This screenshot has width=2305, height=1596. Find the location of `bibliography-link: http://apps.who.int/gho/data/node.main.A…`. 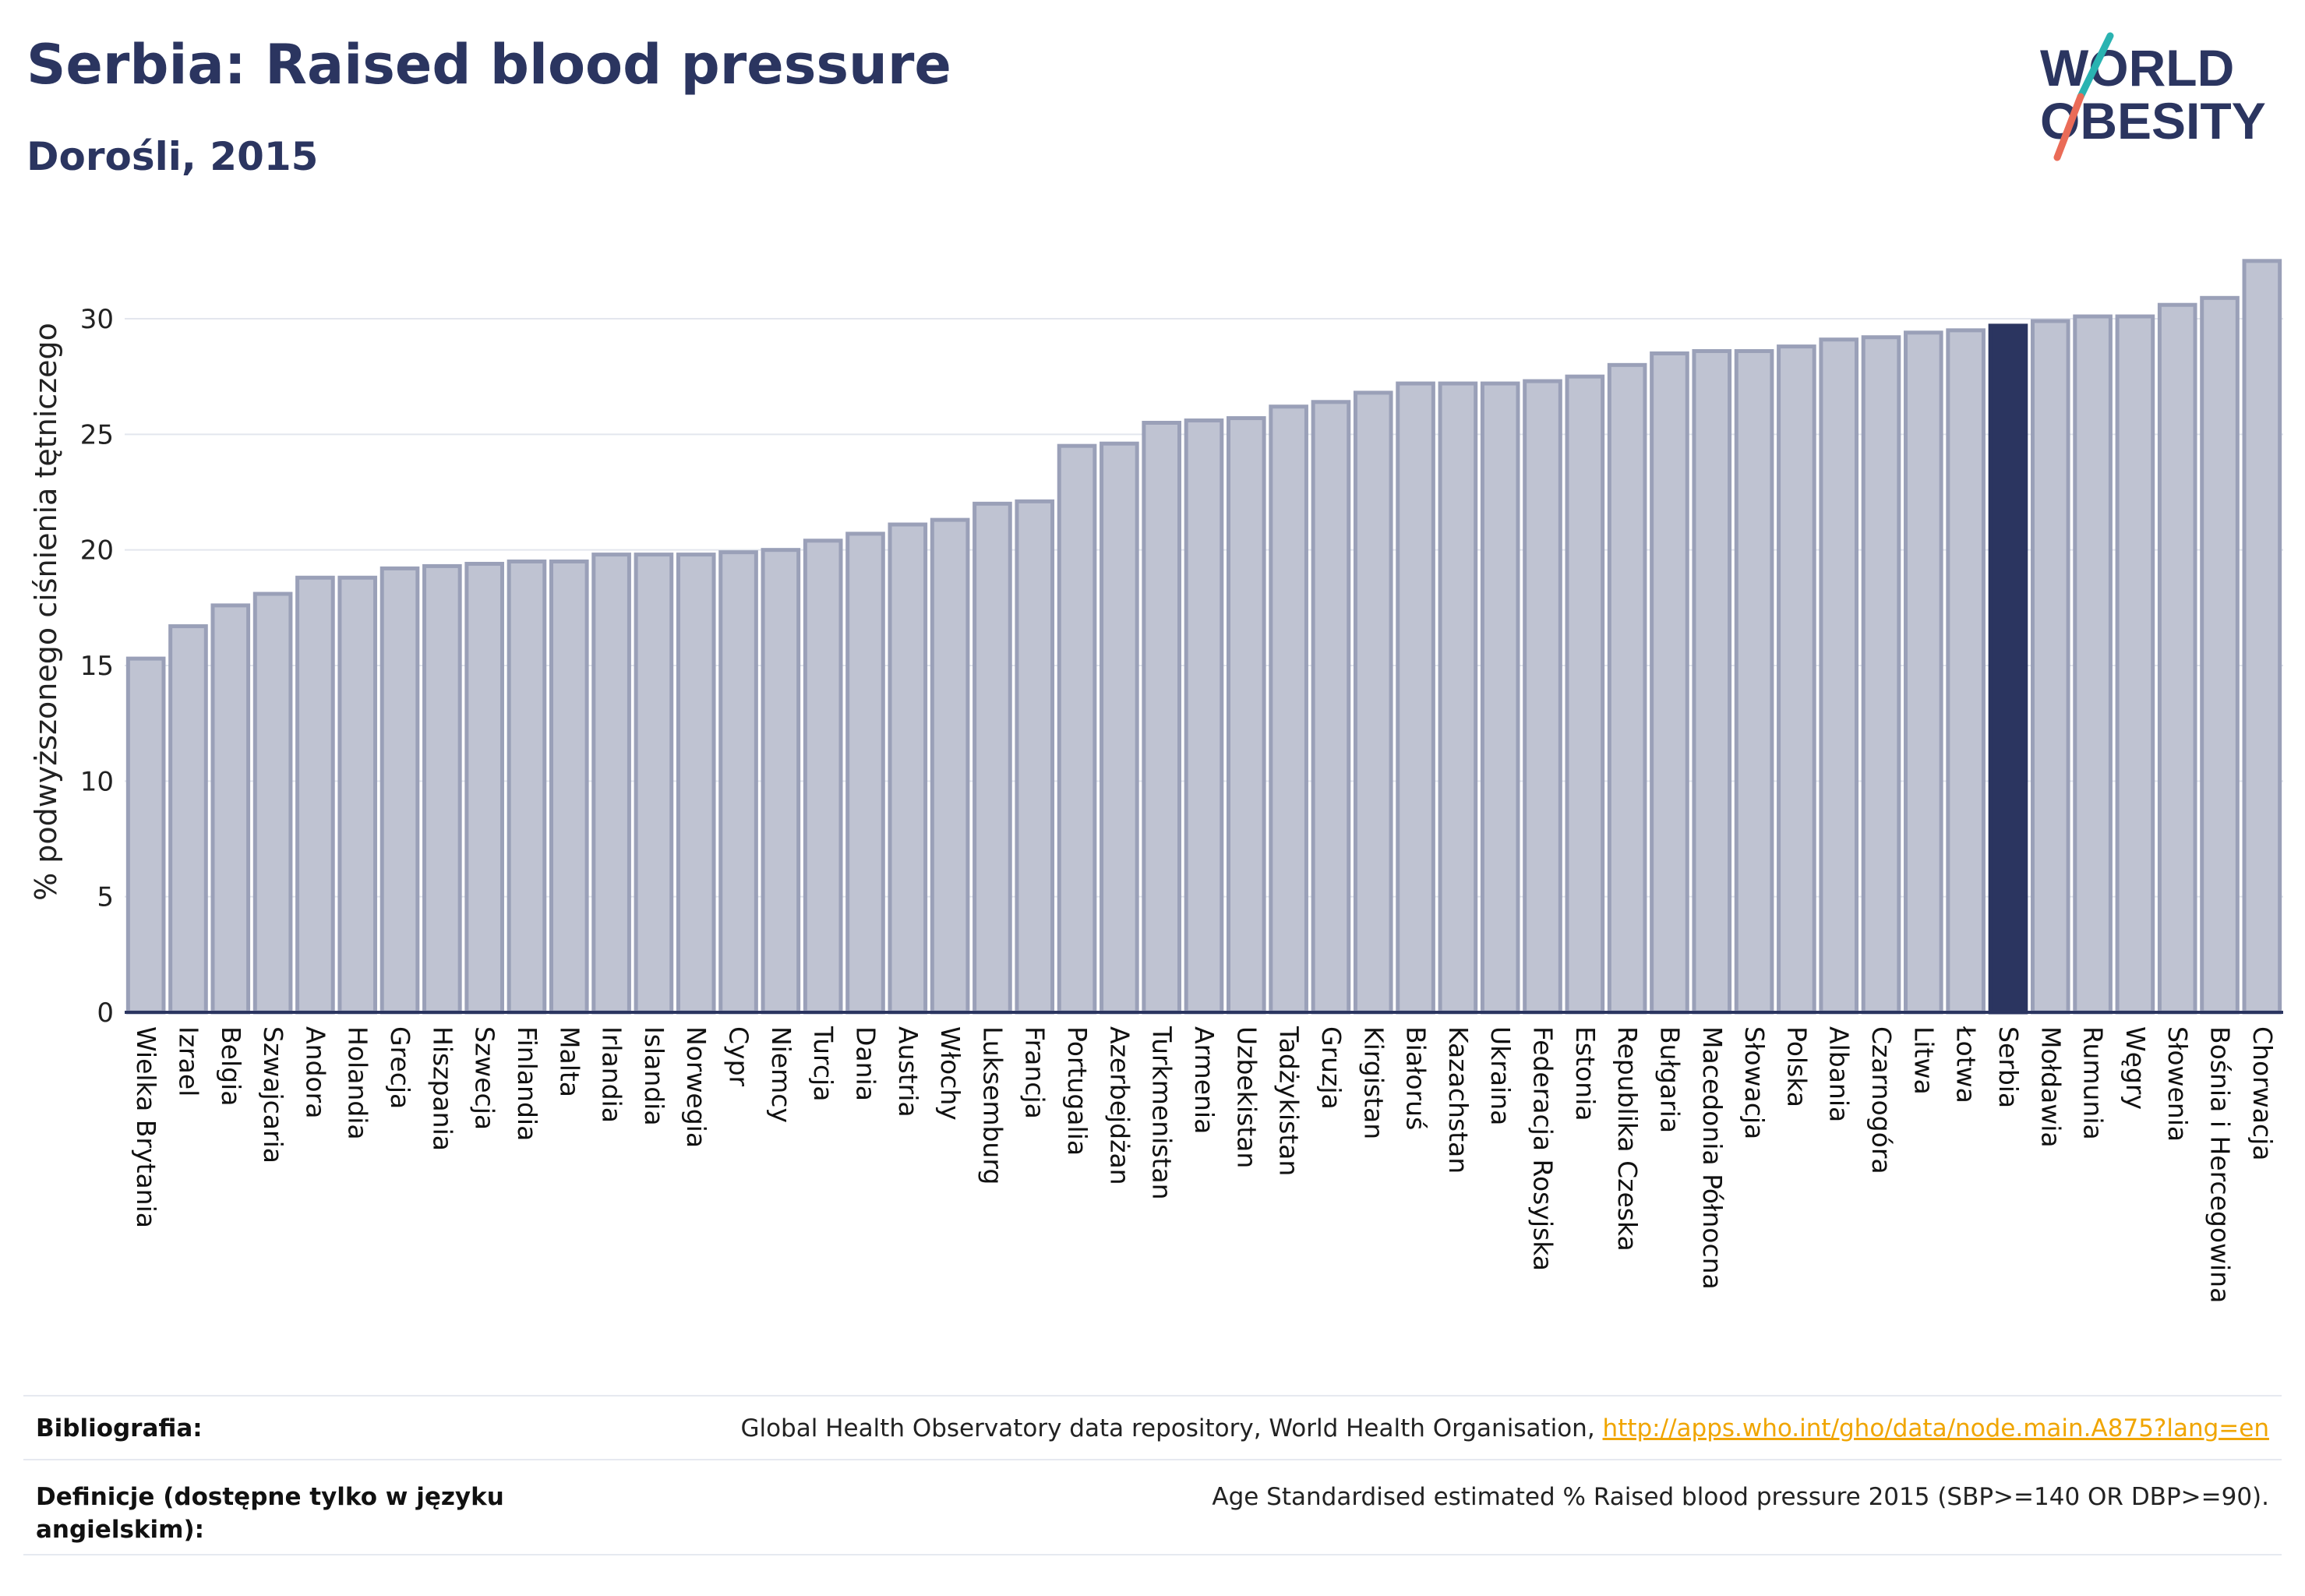

bibliography-link: http://apps.who.int/gho/data/node.main.A… is located at coordinates (1935, 1428).